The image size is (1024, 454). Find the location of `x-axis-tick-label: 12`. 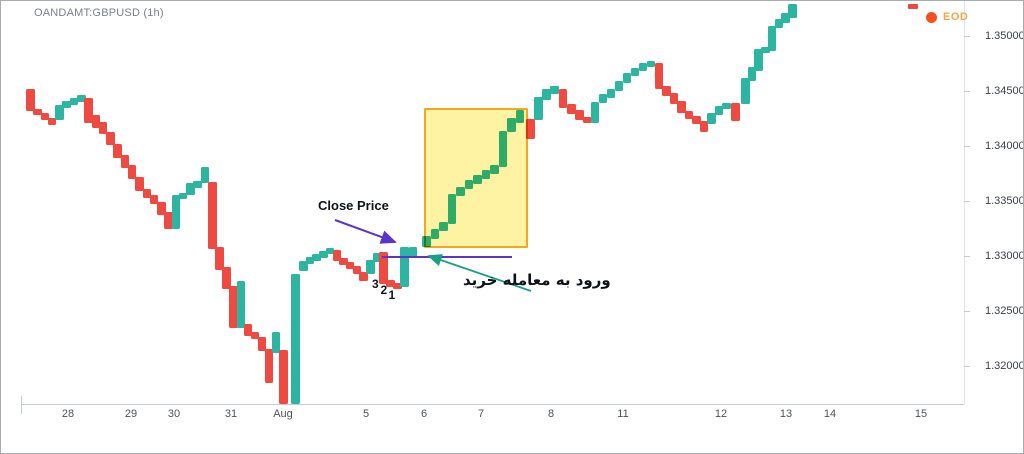

x-axis-tick-label: 12 is located at coordinates (721, 414).